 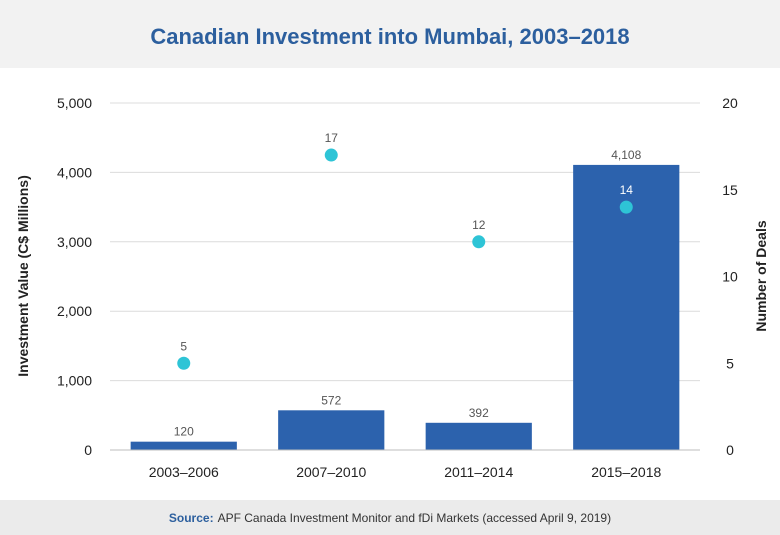 I want to click on y-tick-label: 5,000, so click(x=74, y=103).